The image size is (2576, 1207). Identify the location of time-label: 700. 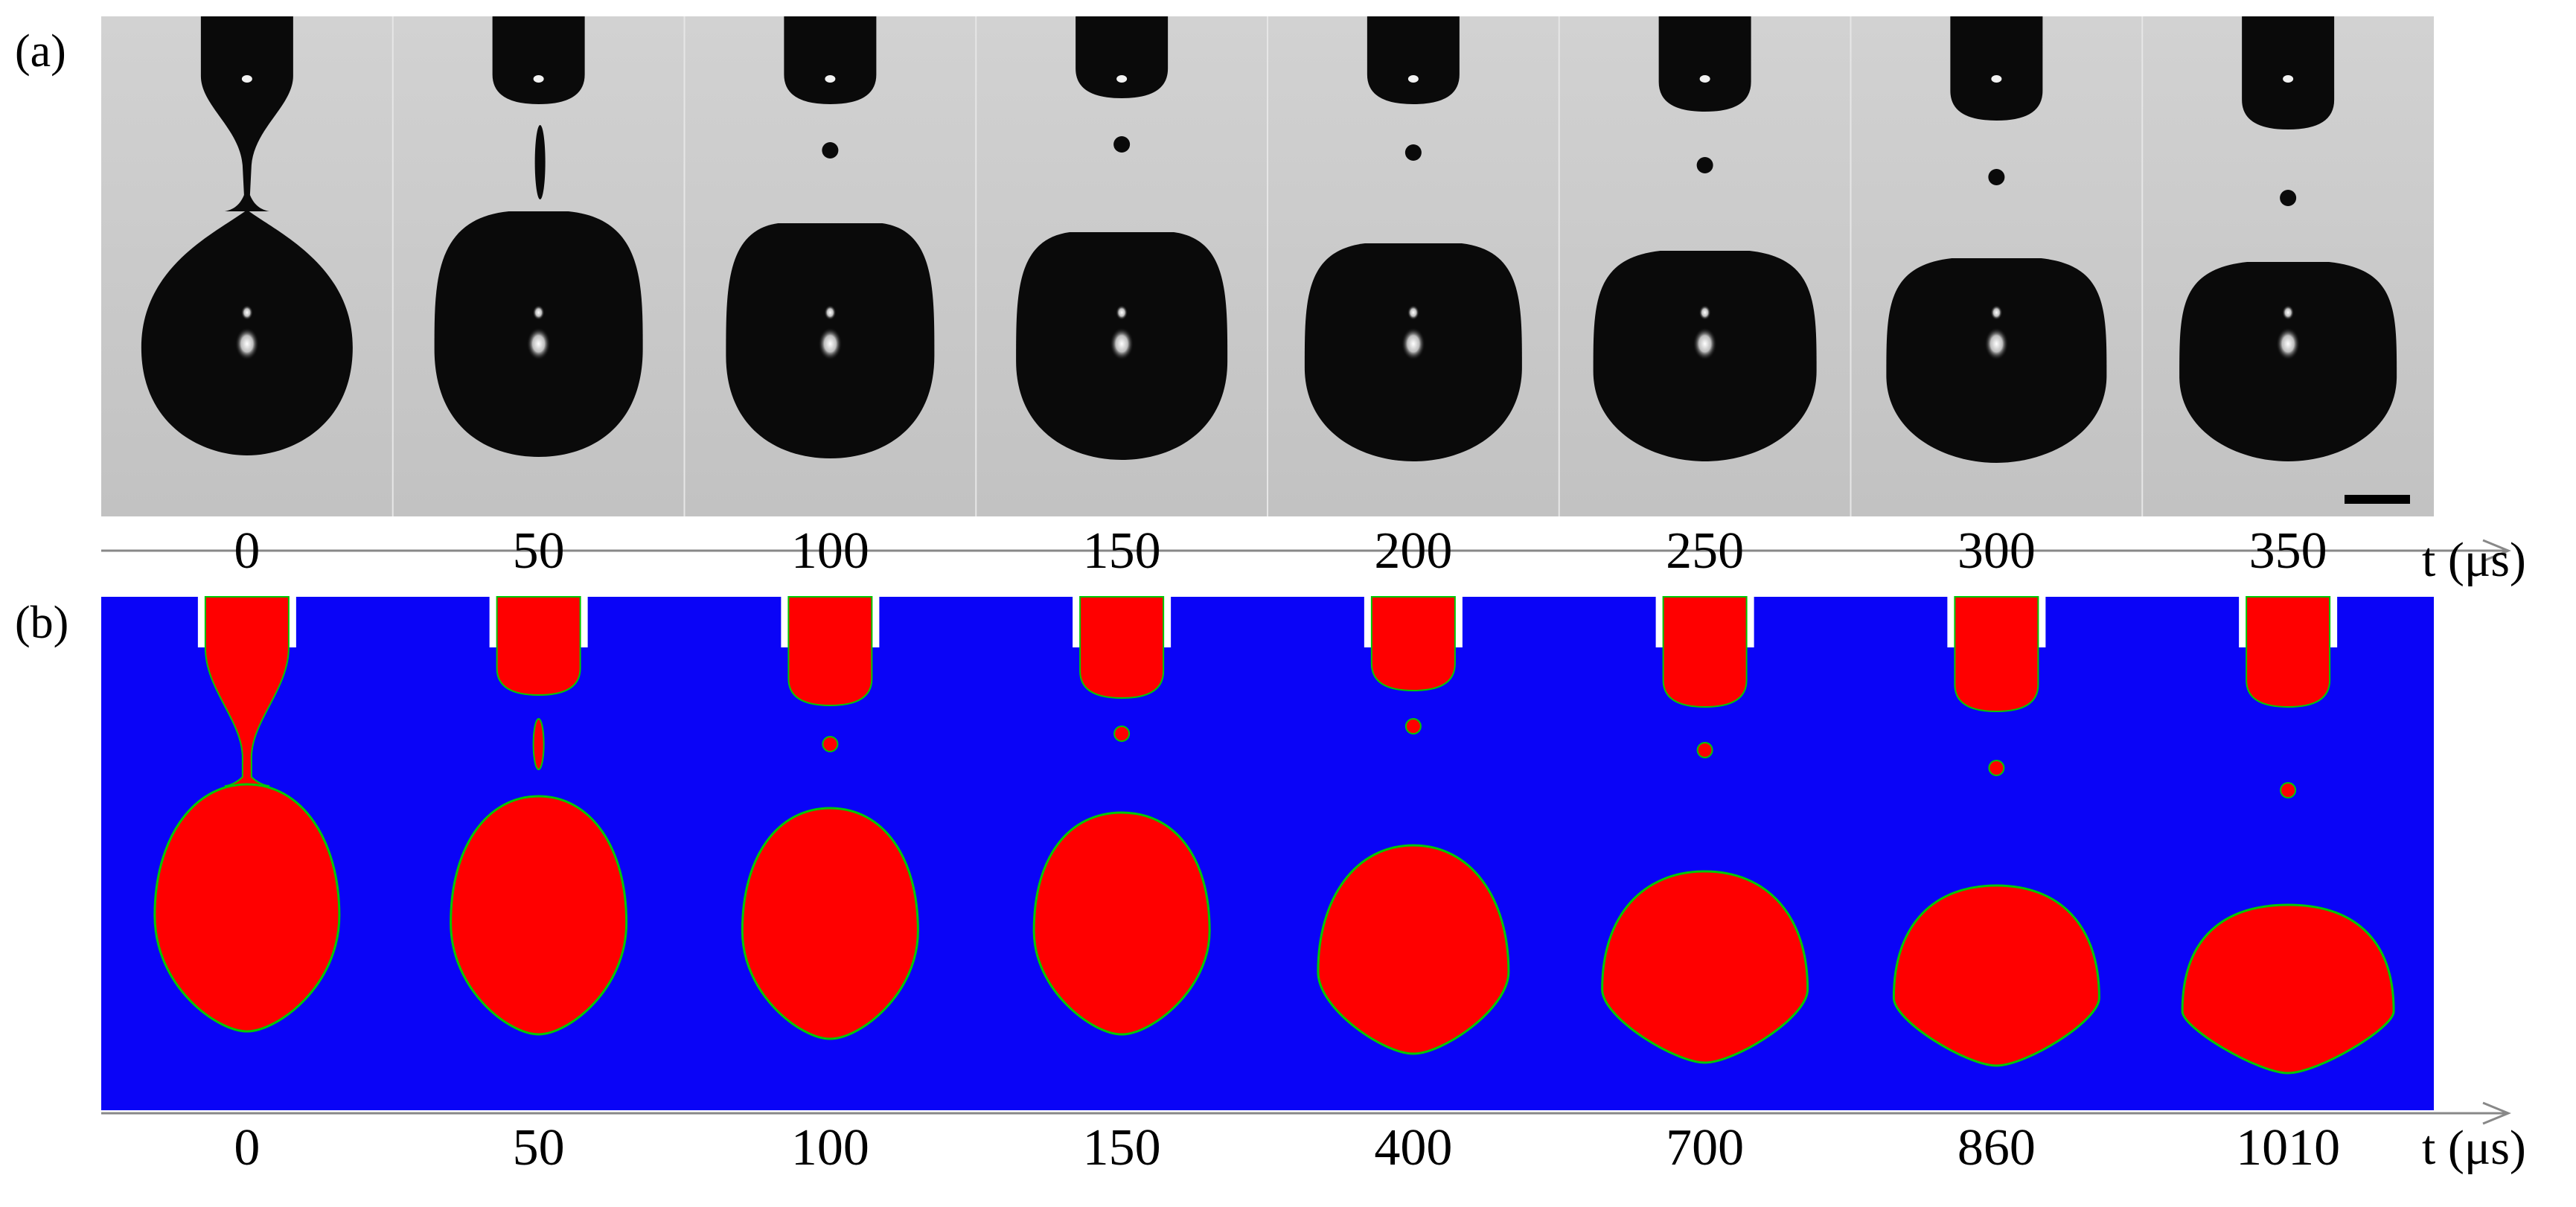
(1705, 1148).